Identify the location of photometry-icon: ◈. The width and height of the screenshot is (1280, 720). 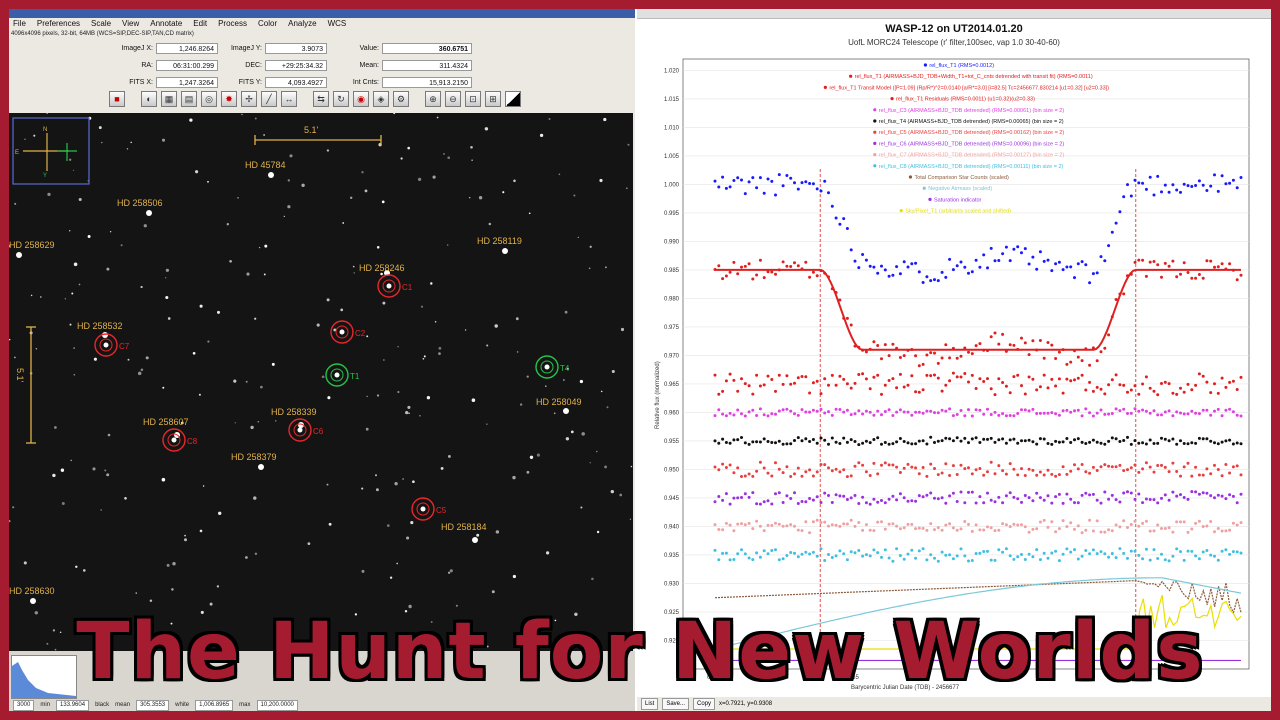
(381, 99).